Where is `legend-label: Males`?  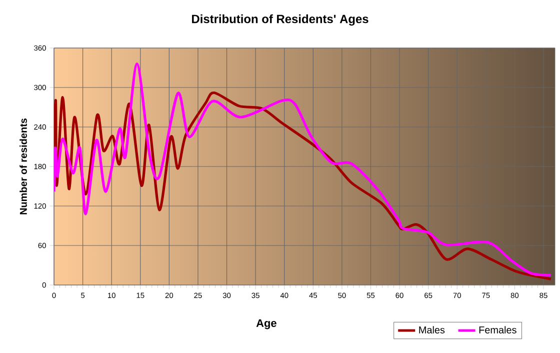 legend-label: Males is located at coordinates (432, 330).